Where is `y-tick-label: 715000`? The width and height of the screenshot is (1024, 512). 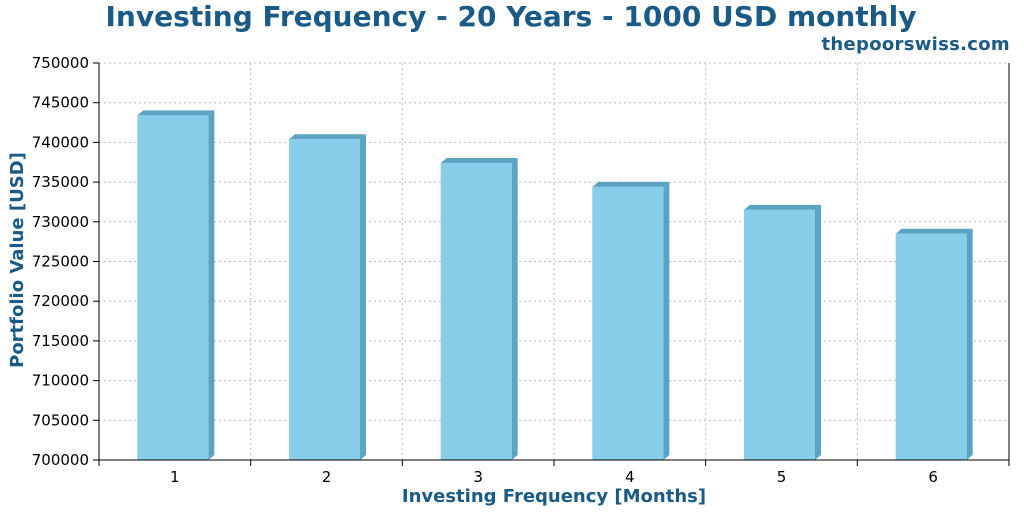
y-tick-label: 715000 is located at coordinates (60, 341).